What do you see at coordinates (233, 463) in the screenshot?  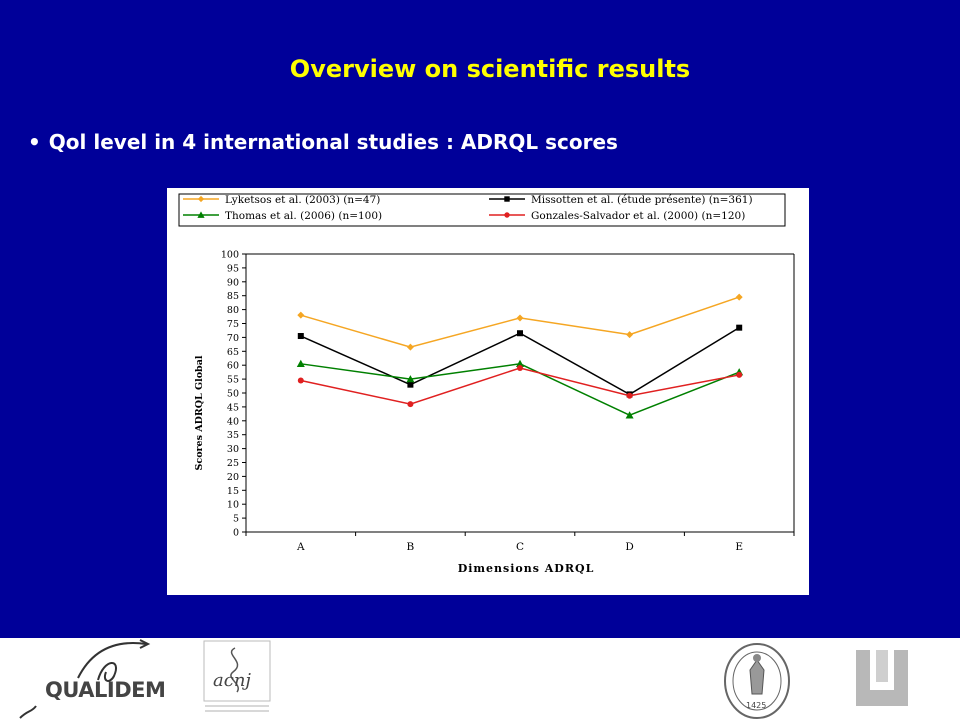 I see `y-tick-label: 25` at bounding box center [233, 463].